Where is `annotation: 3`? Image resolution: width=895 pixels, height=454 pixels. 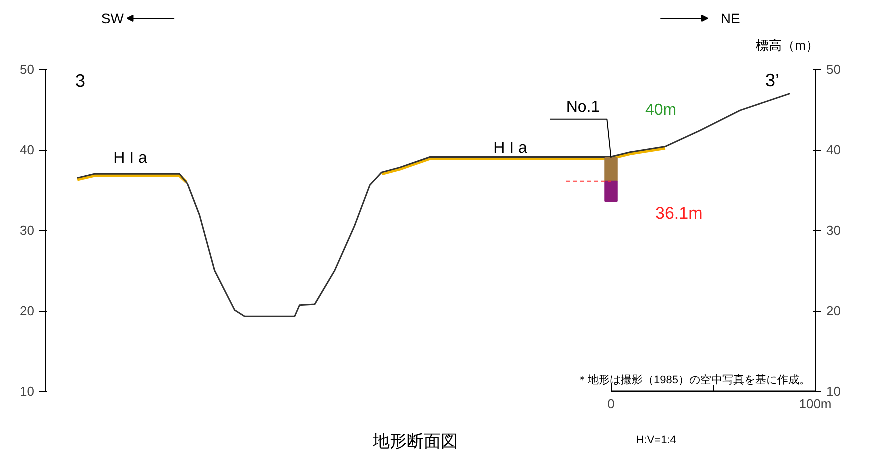 annotation: 3 is located at coordinates (81, 81).